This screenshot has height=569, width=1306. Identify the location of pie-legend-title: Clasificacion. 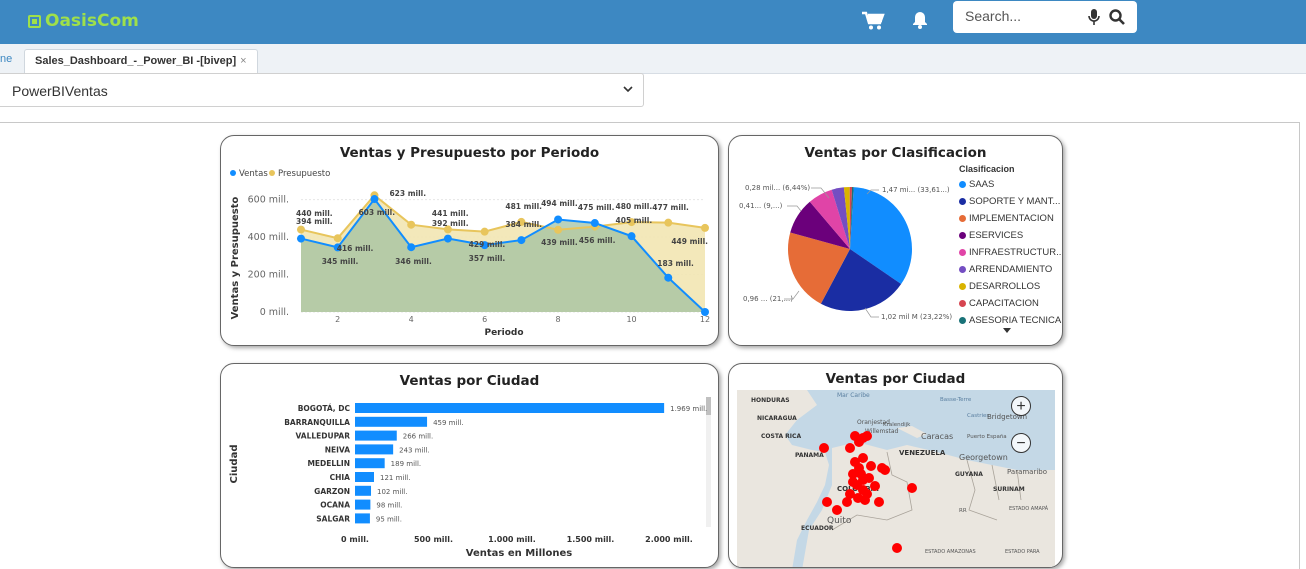
(987, 169).